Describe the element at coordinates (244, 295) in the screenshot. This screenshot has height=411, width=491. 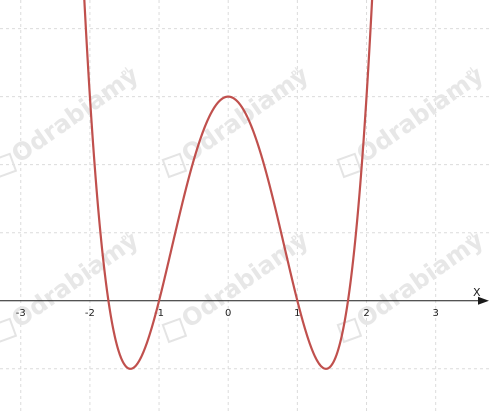
I see `axes: X` at that location.